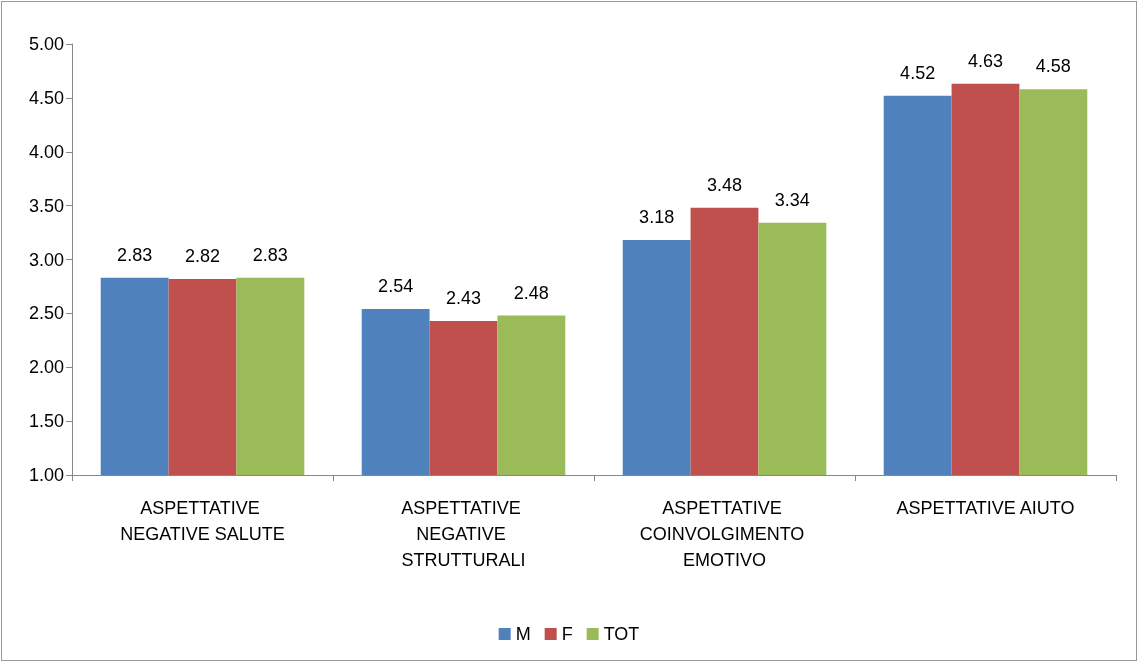 The image size is (1140, 664). Describe the element at coordinates (985, 508) in the screenshot. I see `x-tick-label: ASPETTATIVE AIUTO` at that location.